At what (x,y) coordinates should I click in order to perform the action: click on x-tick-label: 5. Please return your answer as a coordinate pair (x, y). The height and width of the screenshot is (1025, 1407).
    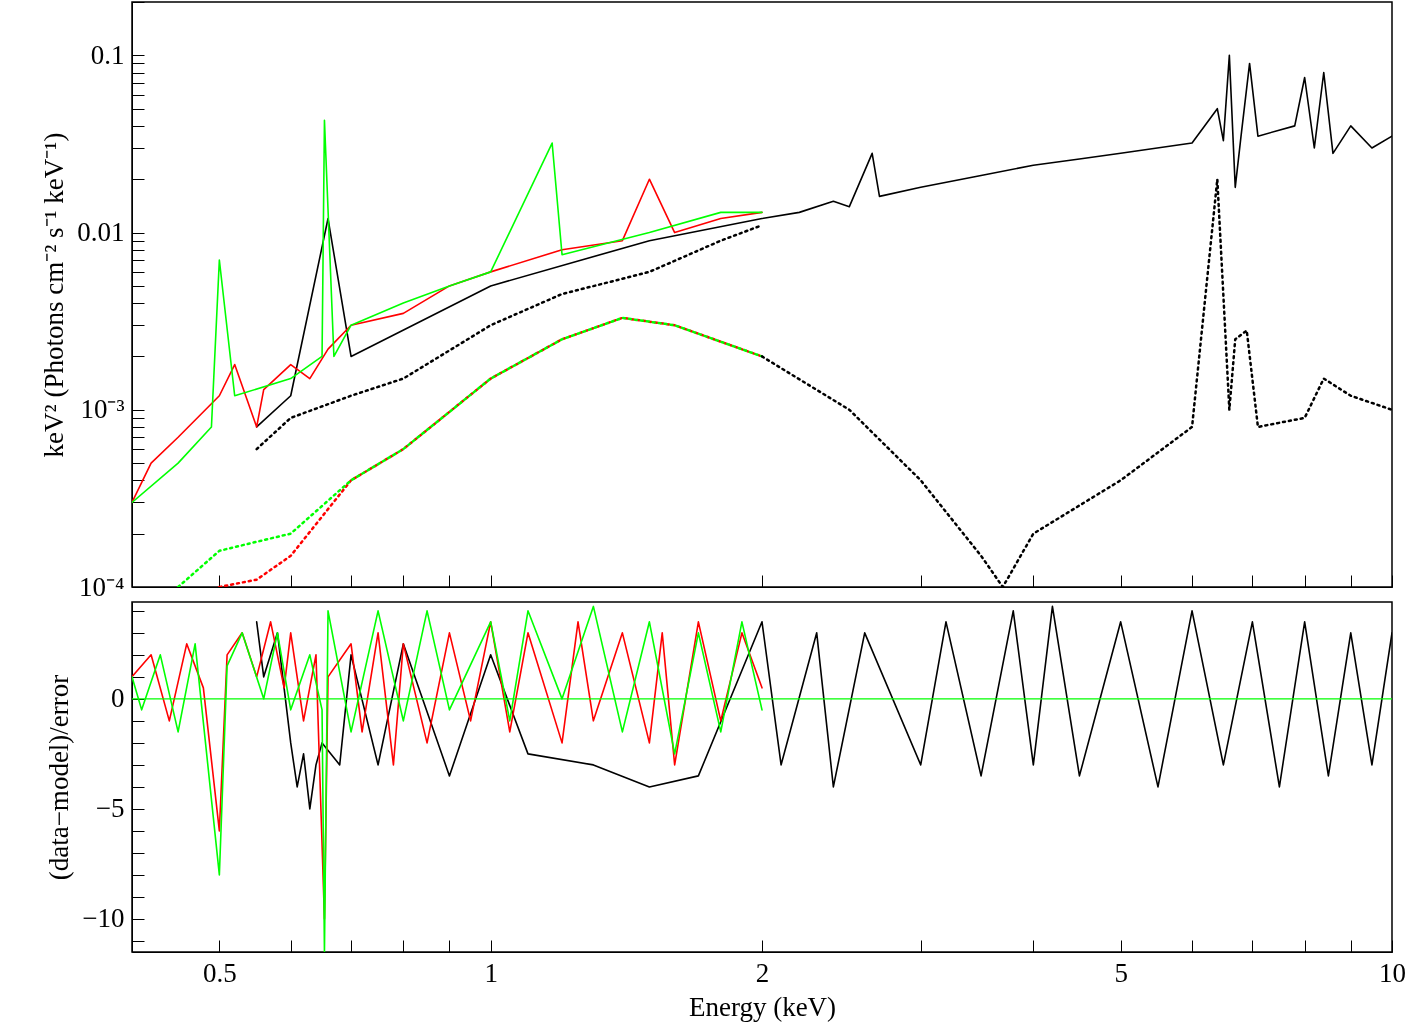
    Looking at the image, I should click on (1121, 972).